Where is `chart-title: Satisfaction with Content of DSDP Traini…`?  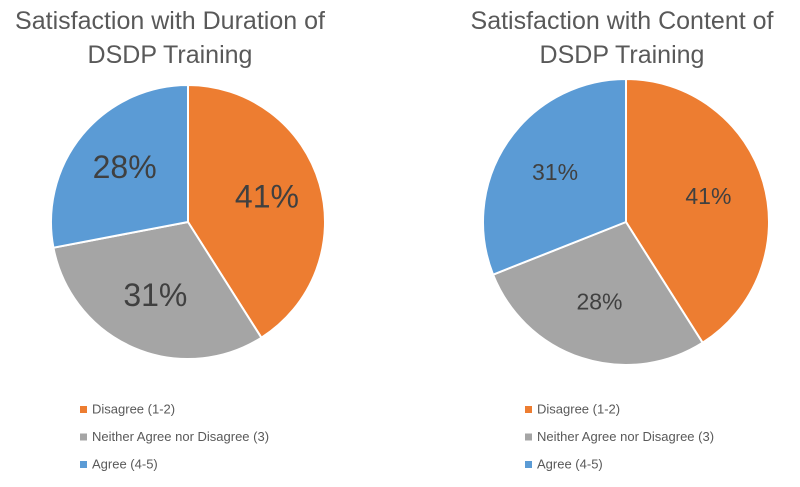 chart-title: Satisfaction with Content of DSDP Traini… is located at coordinates (622, 38).